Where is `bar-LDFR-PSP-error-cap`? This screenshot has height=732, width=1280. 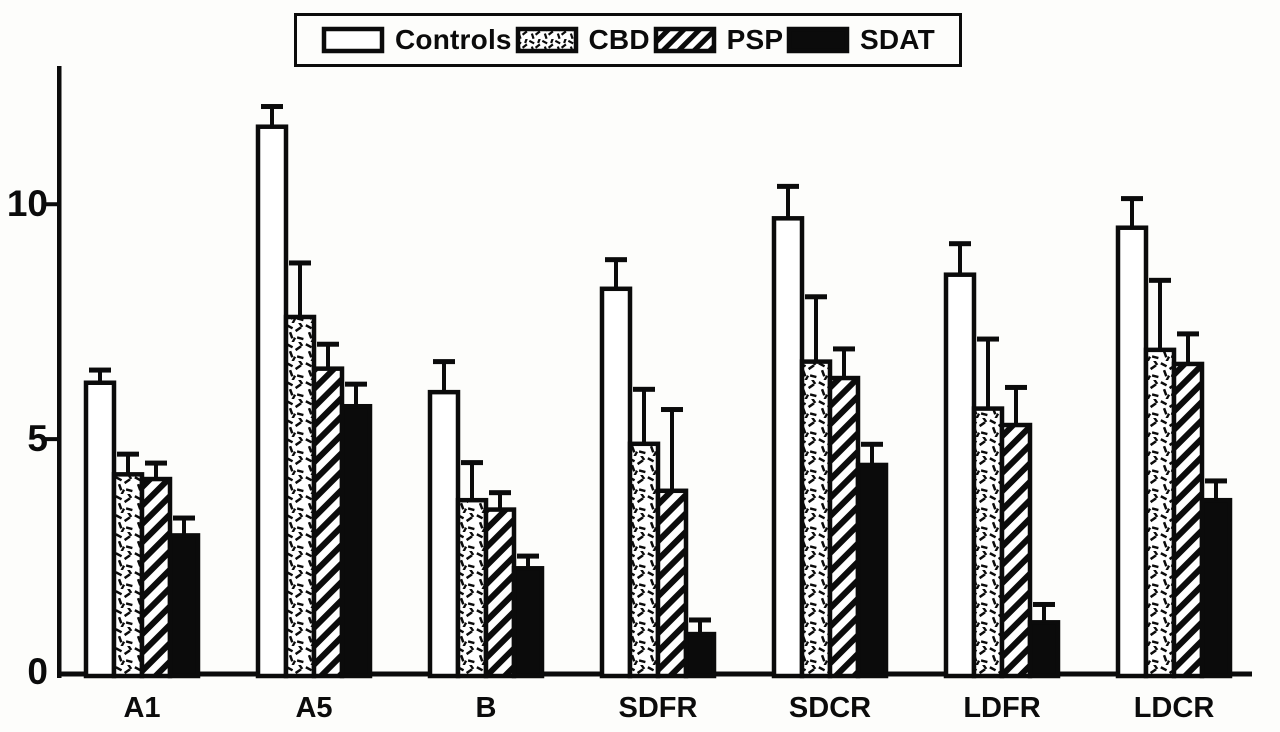 bar-LDFR-PSP-error-cap is located at coordinates (1016, 387).